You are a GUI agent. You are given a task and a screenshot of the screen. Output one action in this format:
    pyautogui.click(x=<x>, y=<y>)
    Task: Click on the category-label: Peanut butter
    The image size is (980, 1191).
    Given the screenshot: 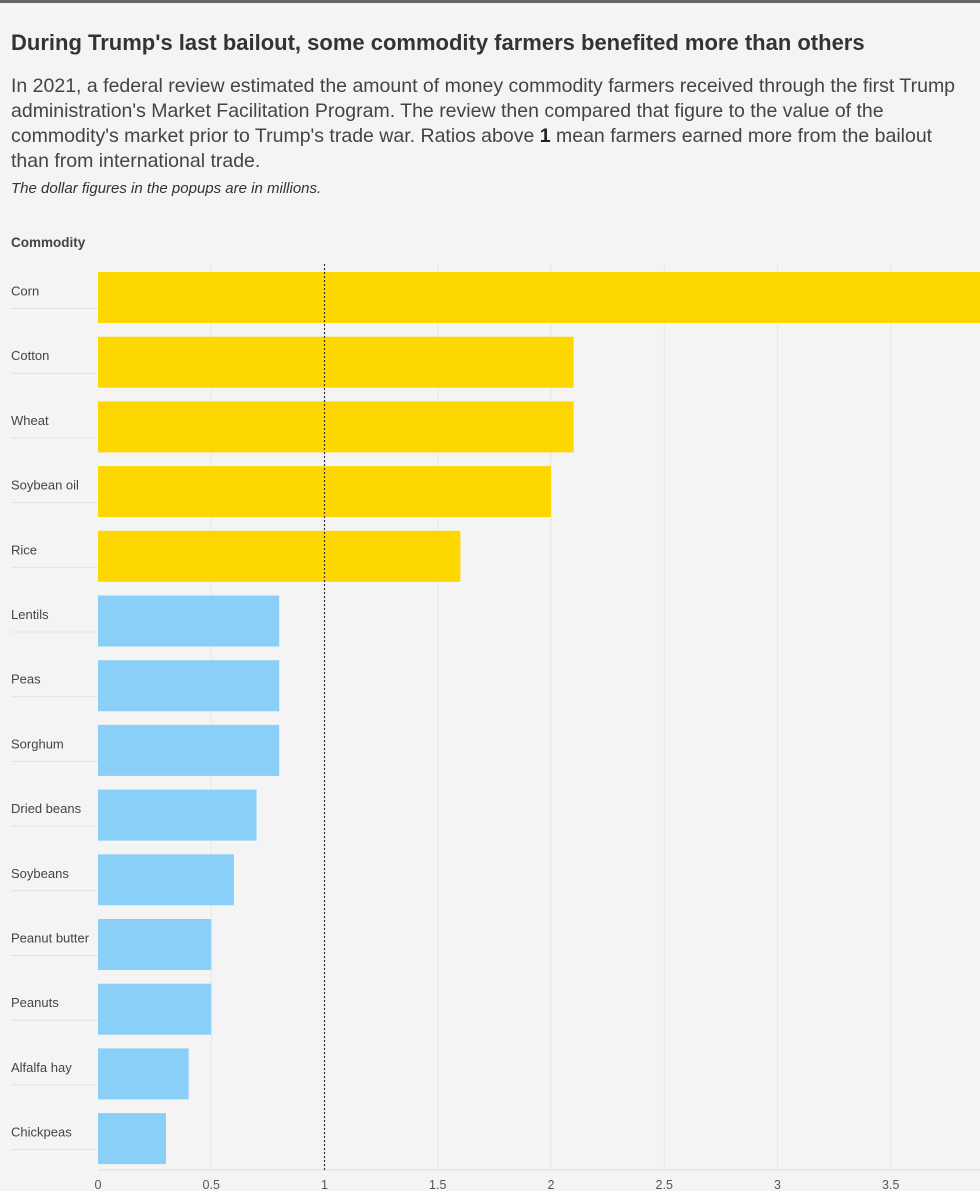 What is the action you would take?
    pyautogui.click(x=50, y=938)
    